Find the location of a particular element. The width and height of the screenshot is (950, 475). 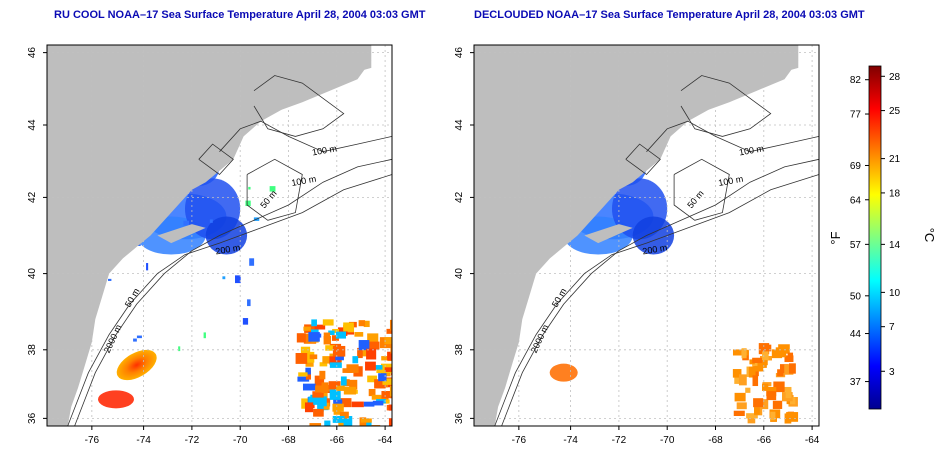

colorbar-c-label: 10 is located at coordinates (895, 293).